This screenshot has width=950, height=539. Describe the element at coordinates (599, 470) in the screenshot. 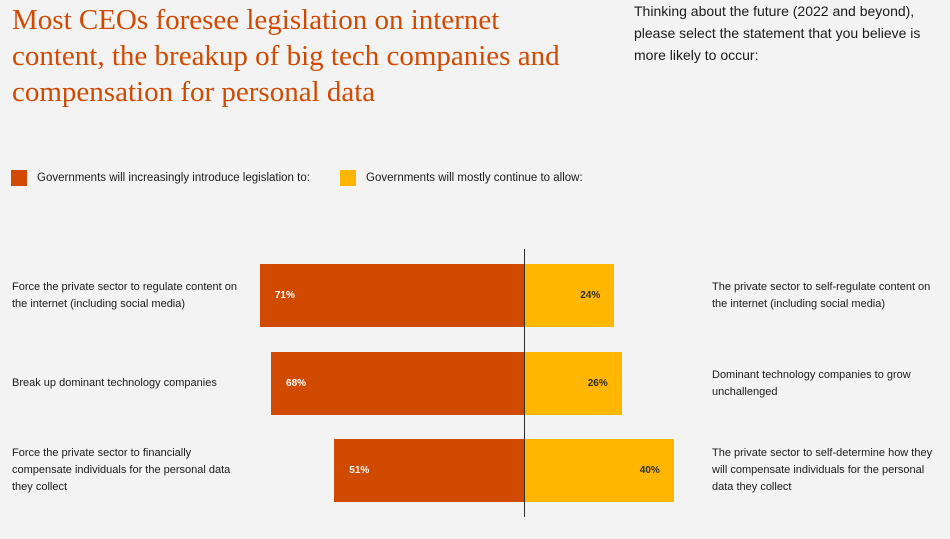

I see `bar-allow-3: 40%` at that location.